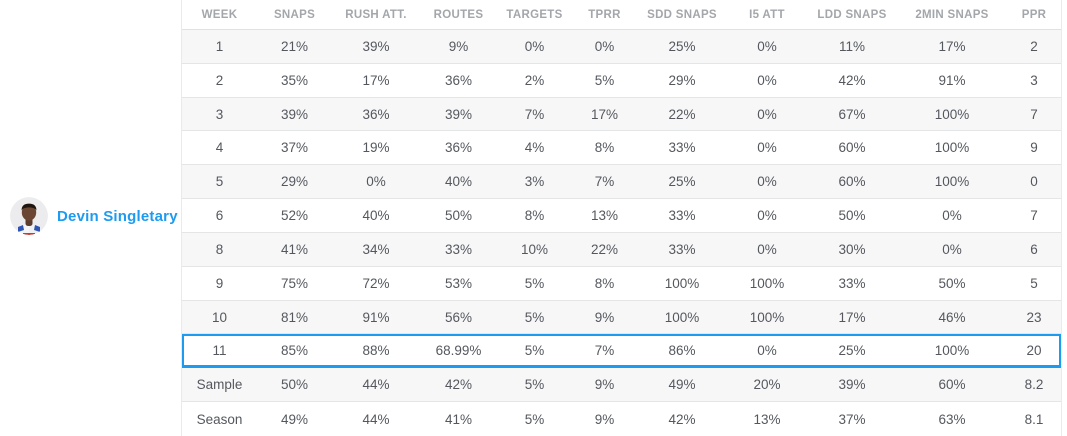 This screenshot has height=436, width=1067. Describe the element at coordinates (952, 317) in the screenshot. I see `stat-cell: 46%` at that location.